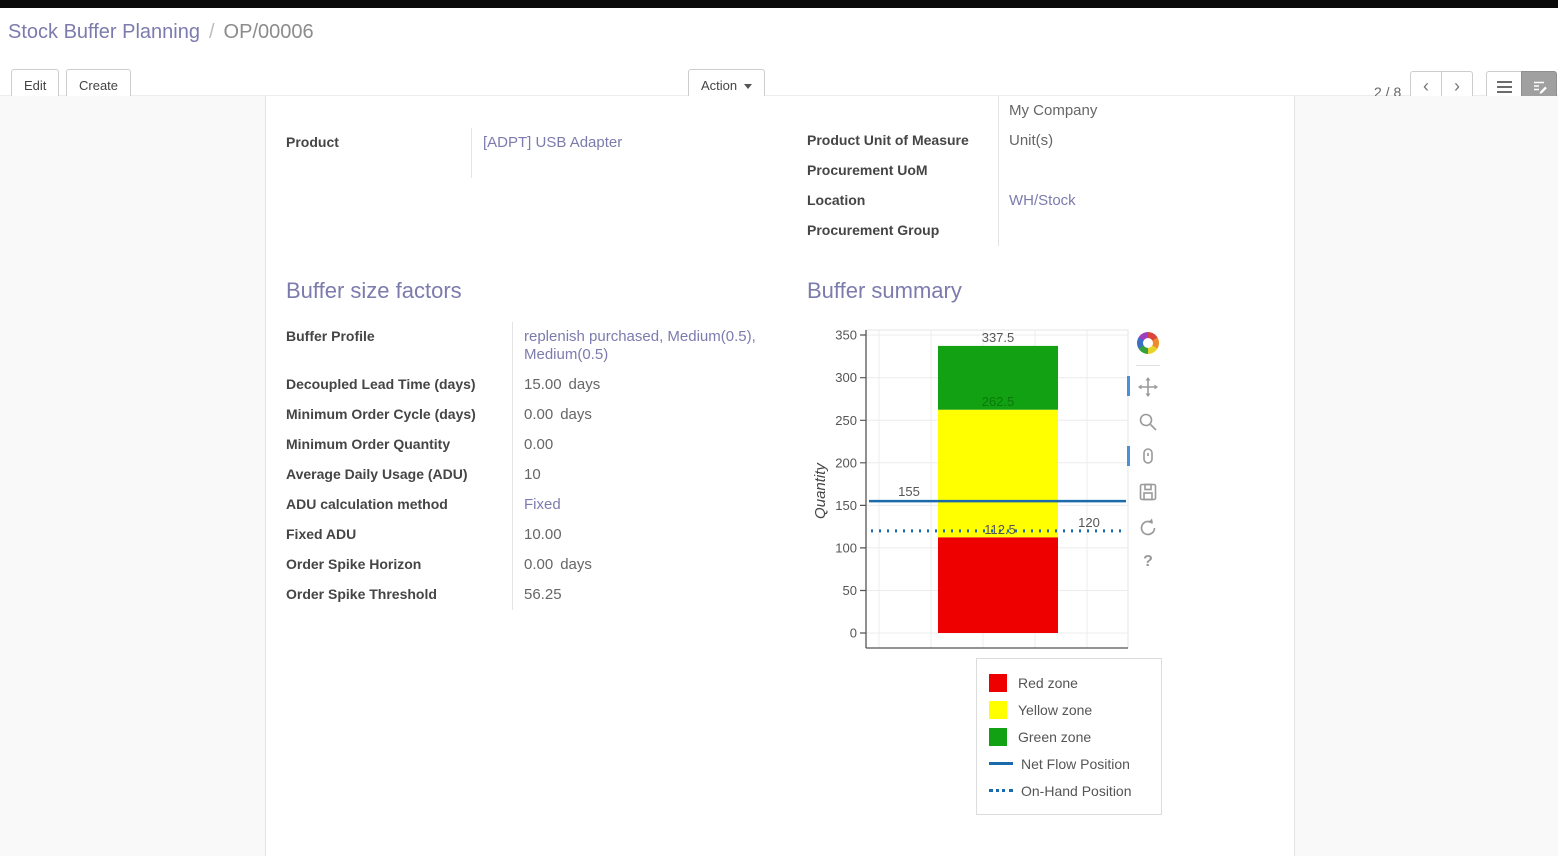 This screenshot has height=856, width=1558. What do you see at coordinates (1426, 86) in the screenshot?
I see `chevron-left-icon: ‹` at bounding box center [1426, 86].